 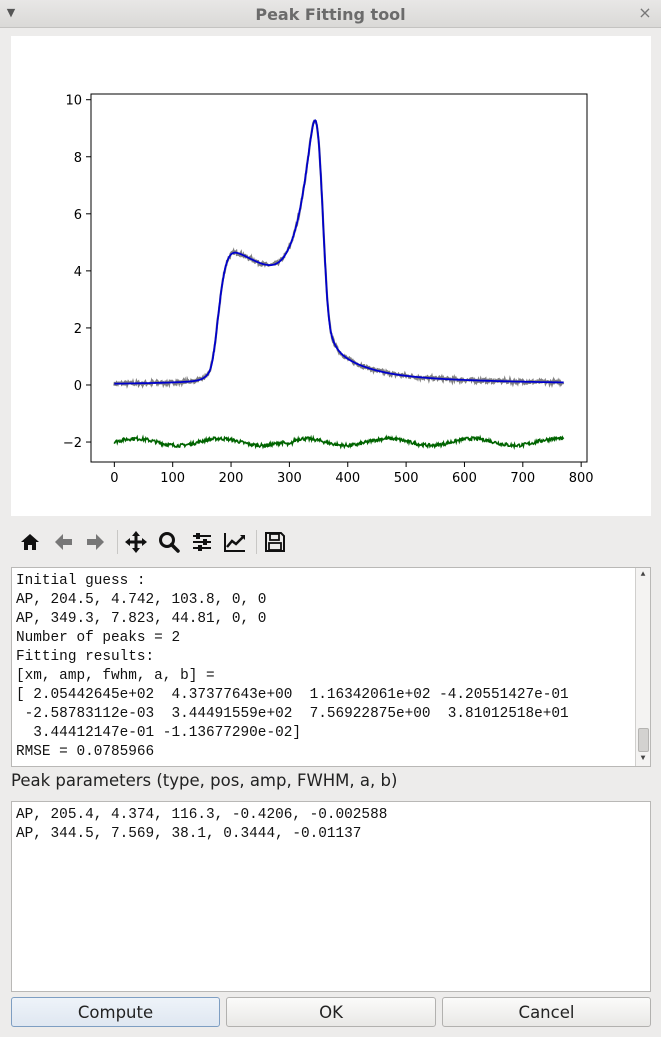 I want to click on x-tick-label: 100, so click(x=172, y=478).